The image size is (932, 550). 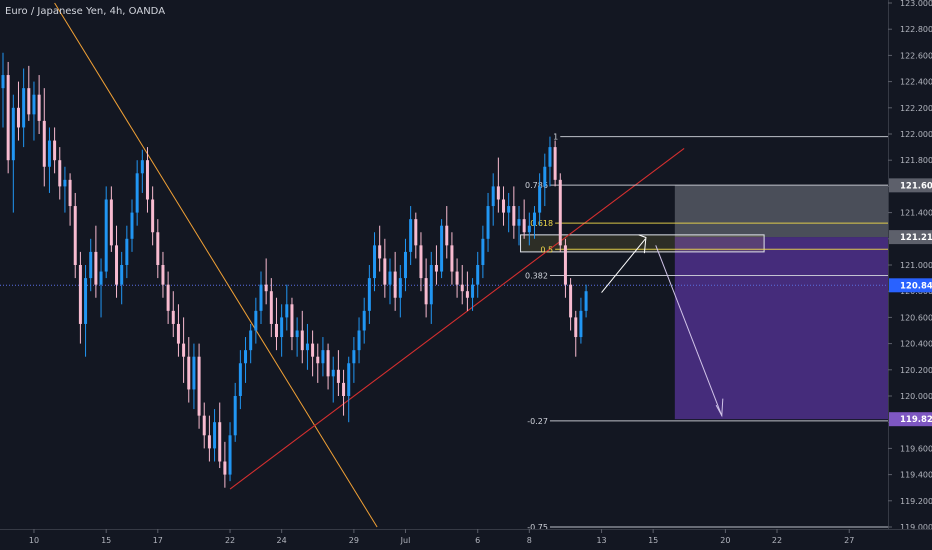 I want to click on x-tick-label: 22, so click(x=777, y=540).